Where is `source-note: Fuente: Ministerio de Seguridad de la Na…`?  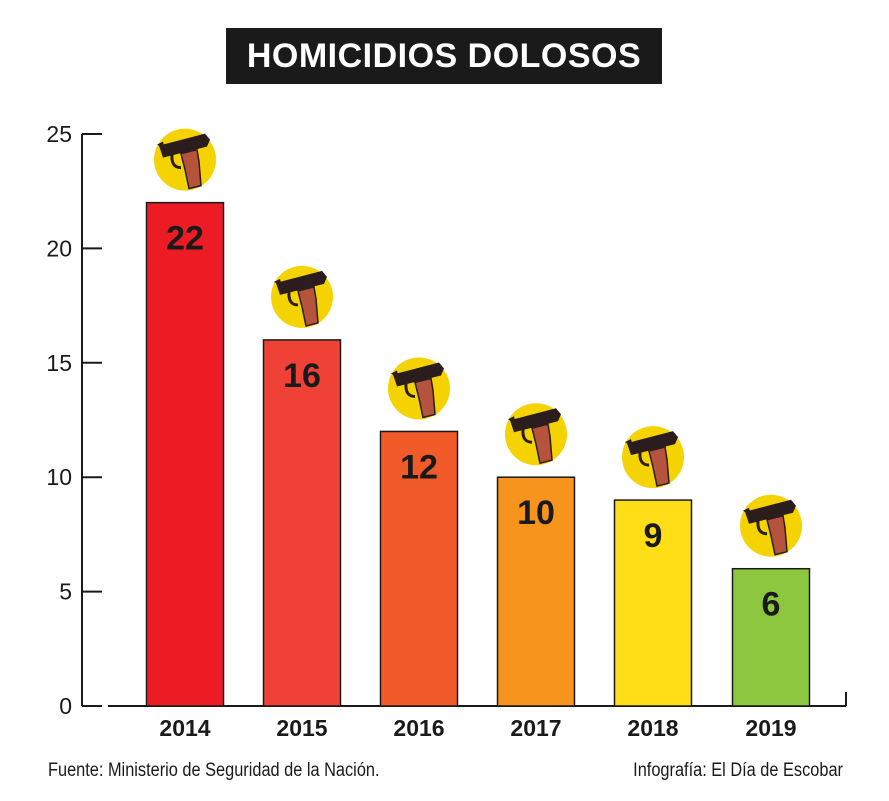 source-note: Fuente: Ministerio de Seguridad de la Na… is located at coordinates (214, 770).